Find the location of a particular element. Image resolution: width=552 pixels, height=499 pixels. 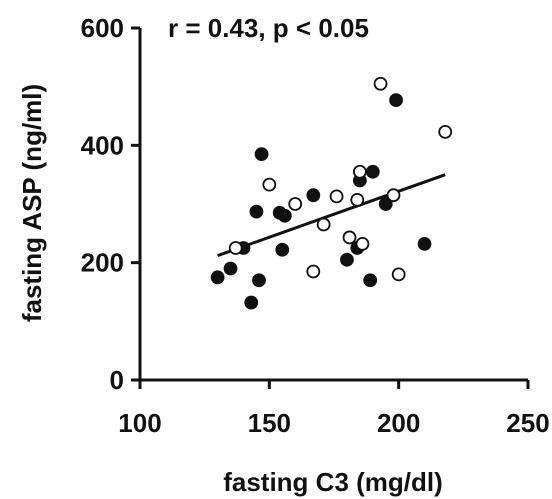

x-tick-label: 100 is located at coordinates (139, 423).